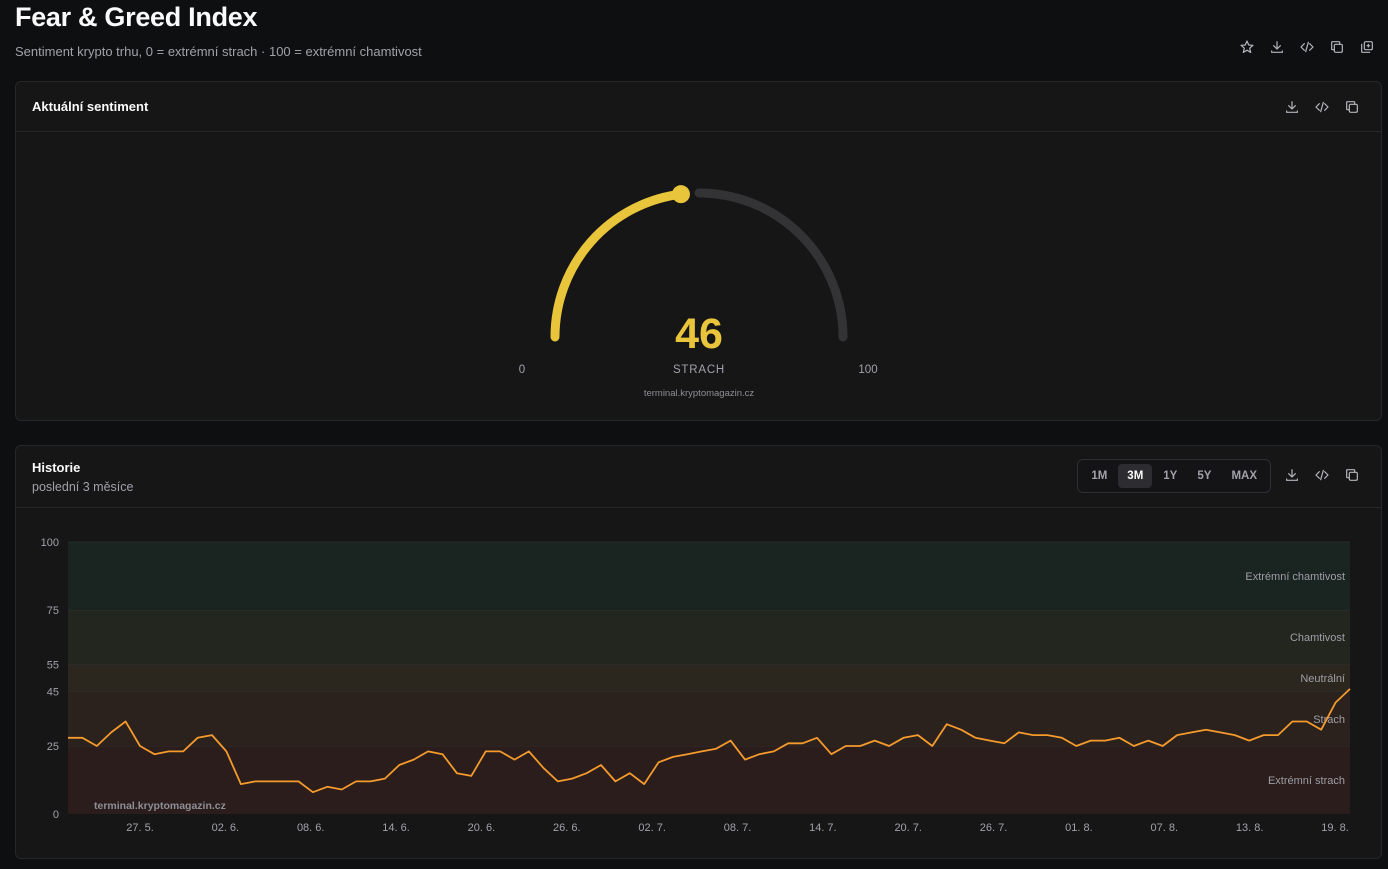  What do you see at coordinates (140, 828) in the screenshot?
I see `x-tick-label: 27. 5.` at bounding box center [140, 828].